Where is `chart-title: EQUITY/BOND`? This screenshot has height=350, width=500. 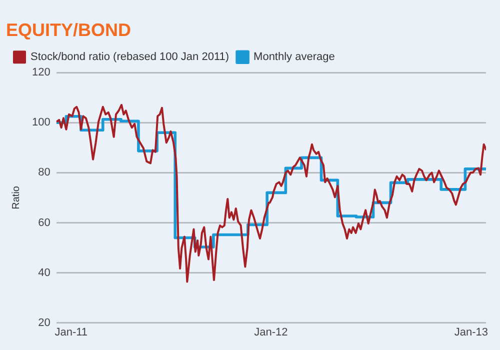
chart-title: EQUITY/BOND is located at coordinates (69, 30).